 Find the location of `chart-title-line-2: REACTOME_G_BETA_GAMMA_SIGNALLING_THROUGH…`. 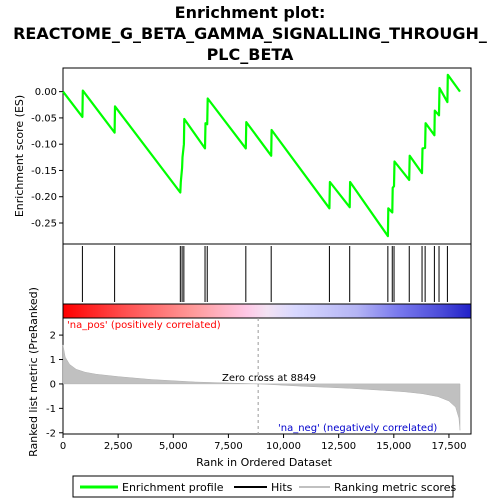

chart-title-line-2: REACTOME_G_BETA_GAMMA_SIGNALLING_THROUGH… is located at coordinates (250, 33).